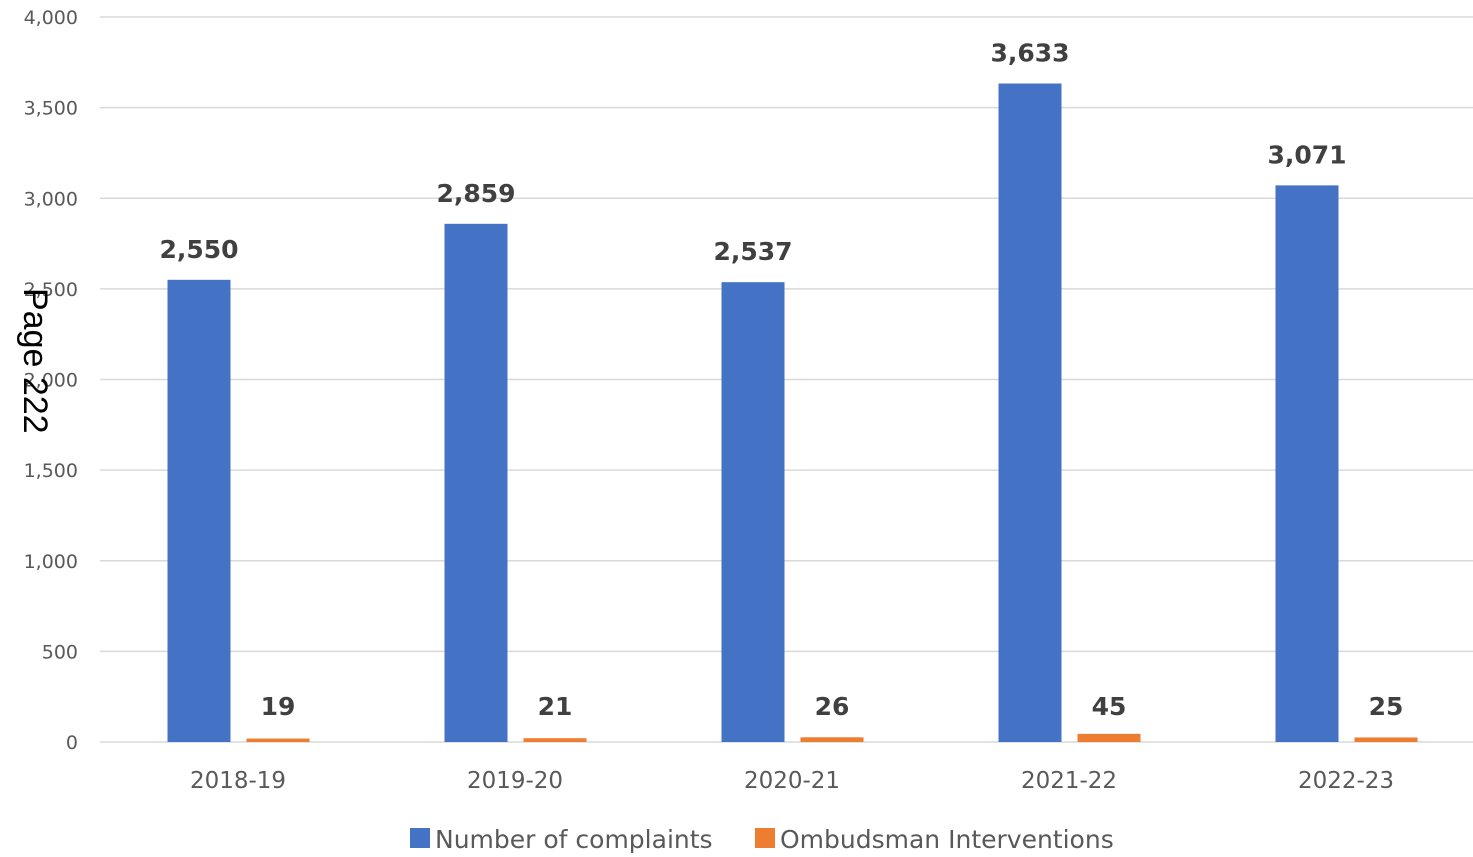 The image size is (1473, 857). Describe the element at coordinates (198, 249) in the screenshot. I see `data-label: 2,550` at that location.